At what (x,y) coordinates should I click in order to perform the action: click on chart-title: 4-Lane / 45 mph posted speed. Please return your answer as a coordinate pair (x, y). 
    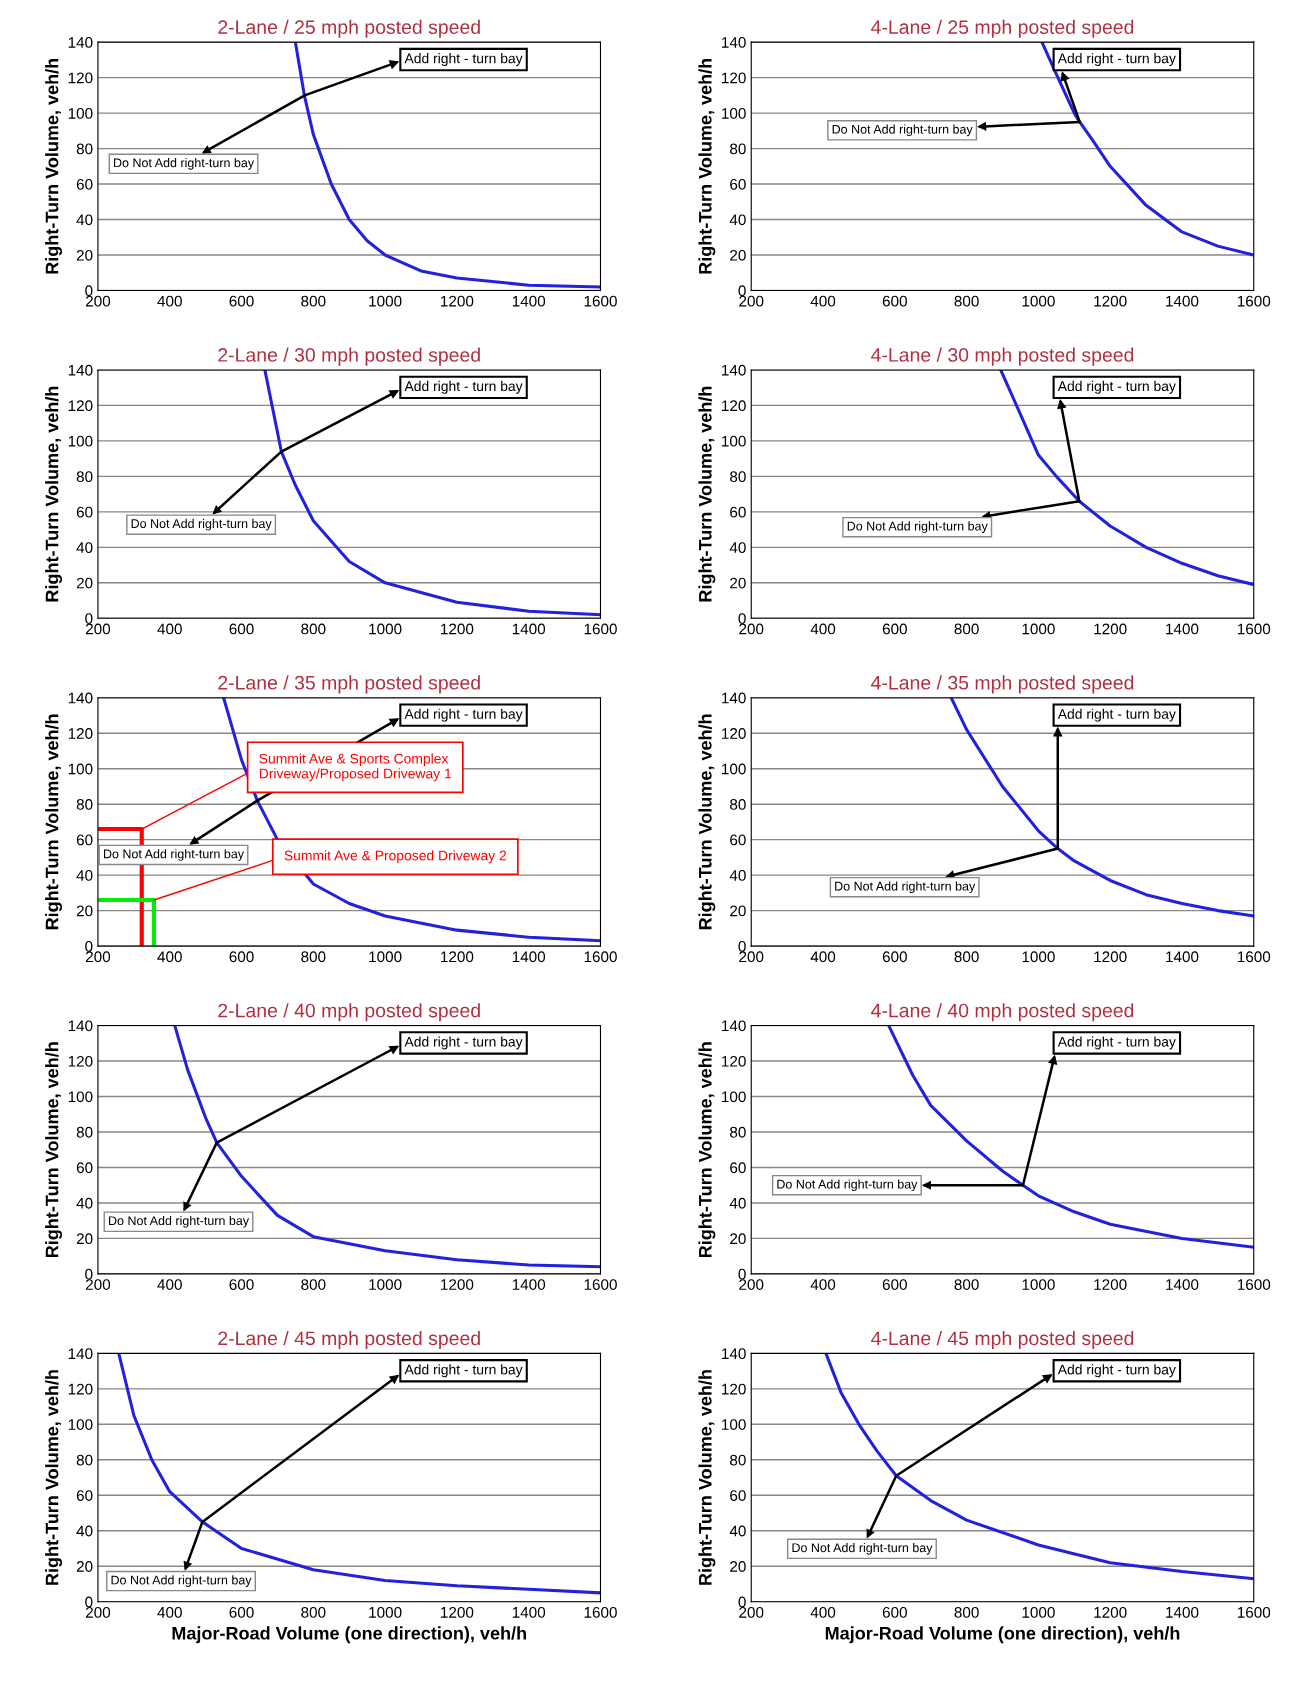
    Looking at the image, I should click on (1002, 1340).